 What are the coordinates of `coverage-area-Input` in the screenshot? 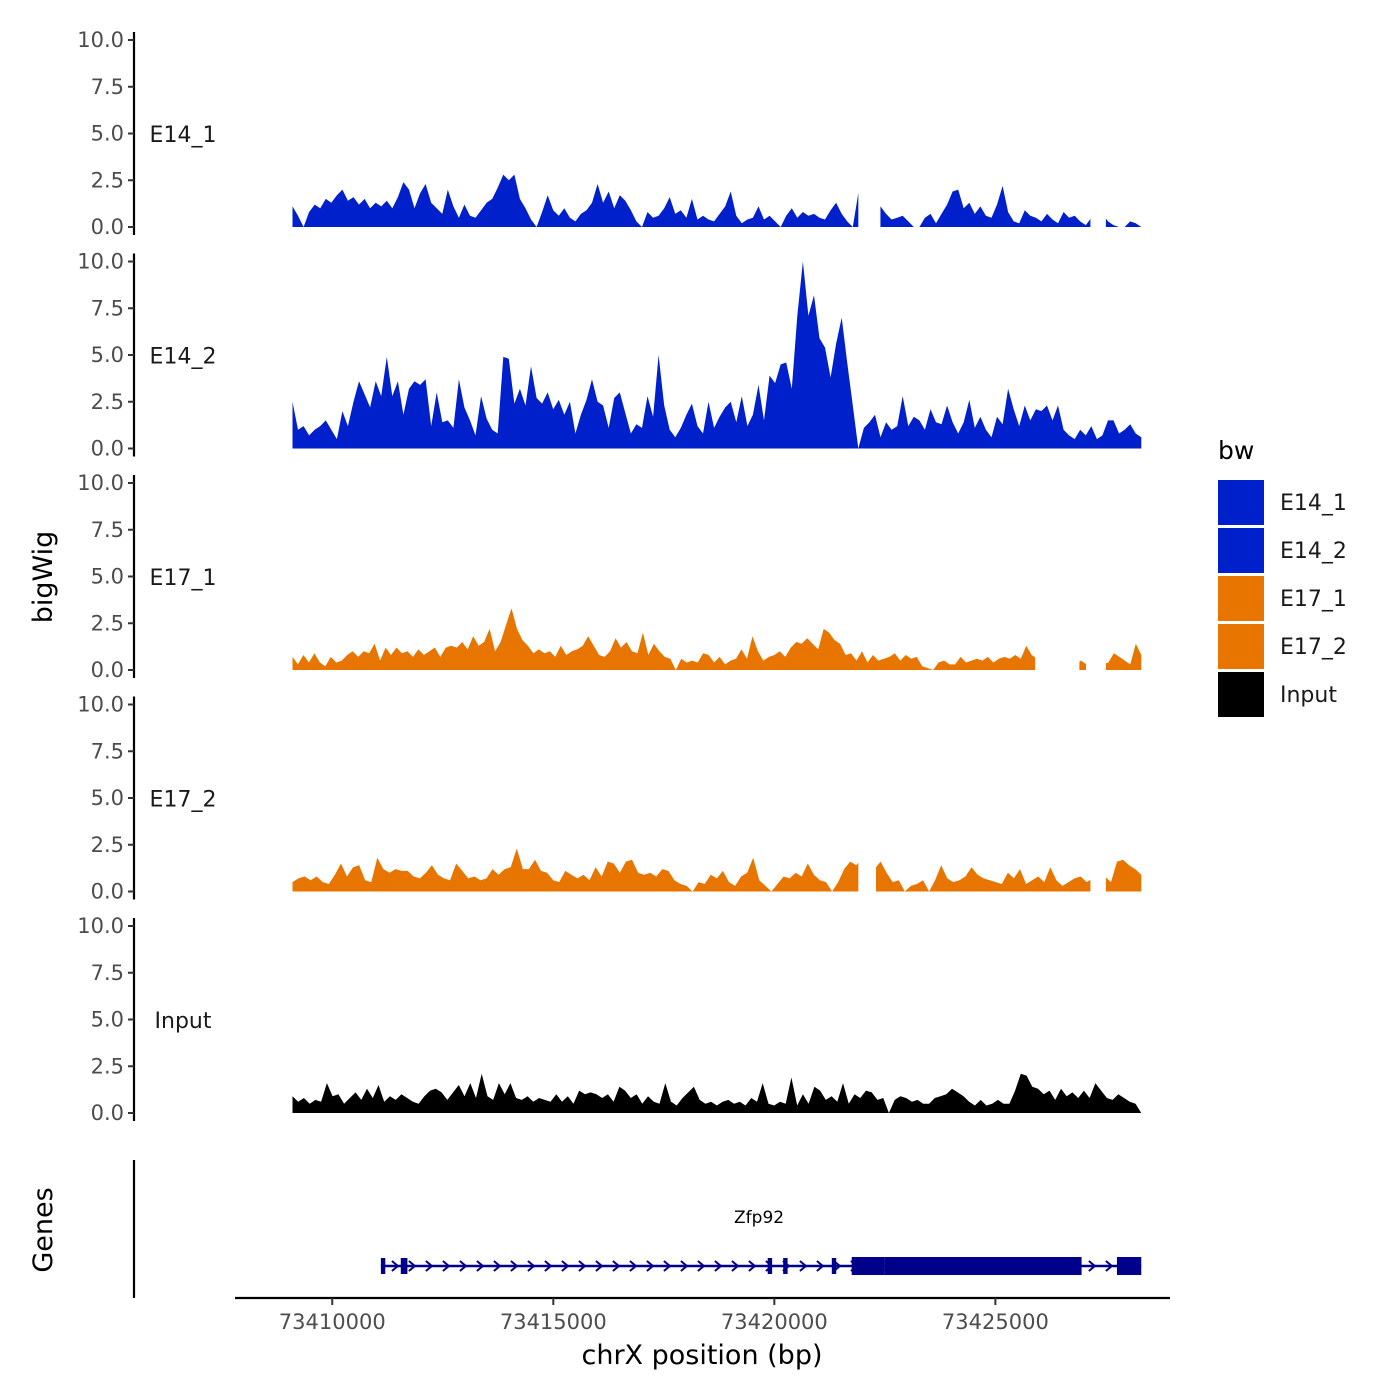 It's located at (717, 1093).